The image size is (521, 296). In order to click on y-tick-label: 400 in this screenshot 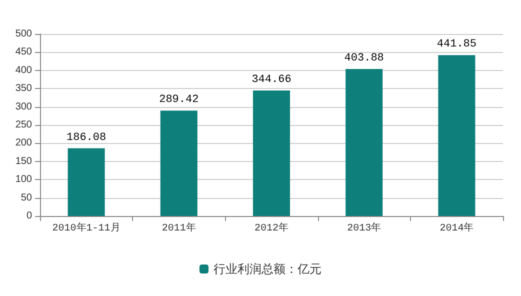, I will do `click(23, 70)`.